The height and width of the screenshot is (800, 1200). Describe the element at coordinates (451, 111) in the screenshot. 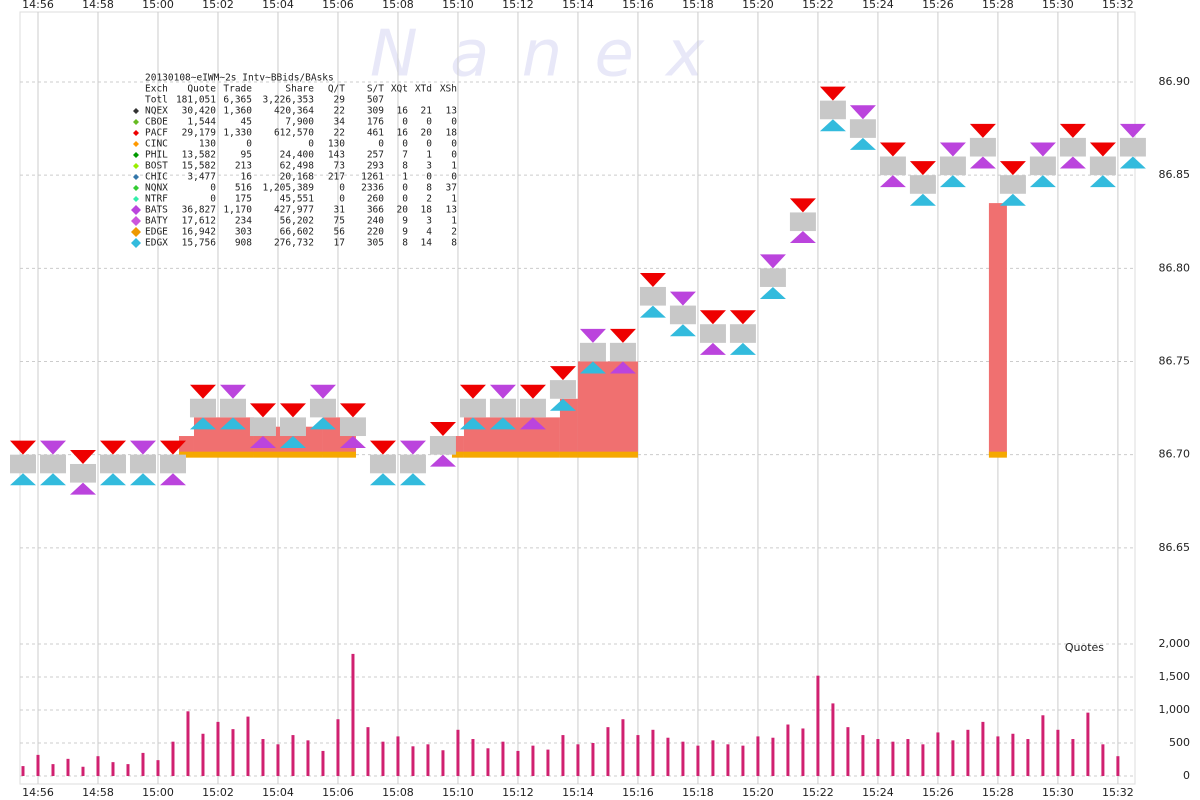

I see `legend-cell: 13` at that location.